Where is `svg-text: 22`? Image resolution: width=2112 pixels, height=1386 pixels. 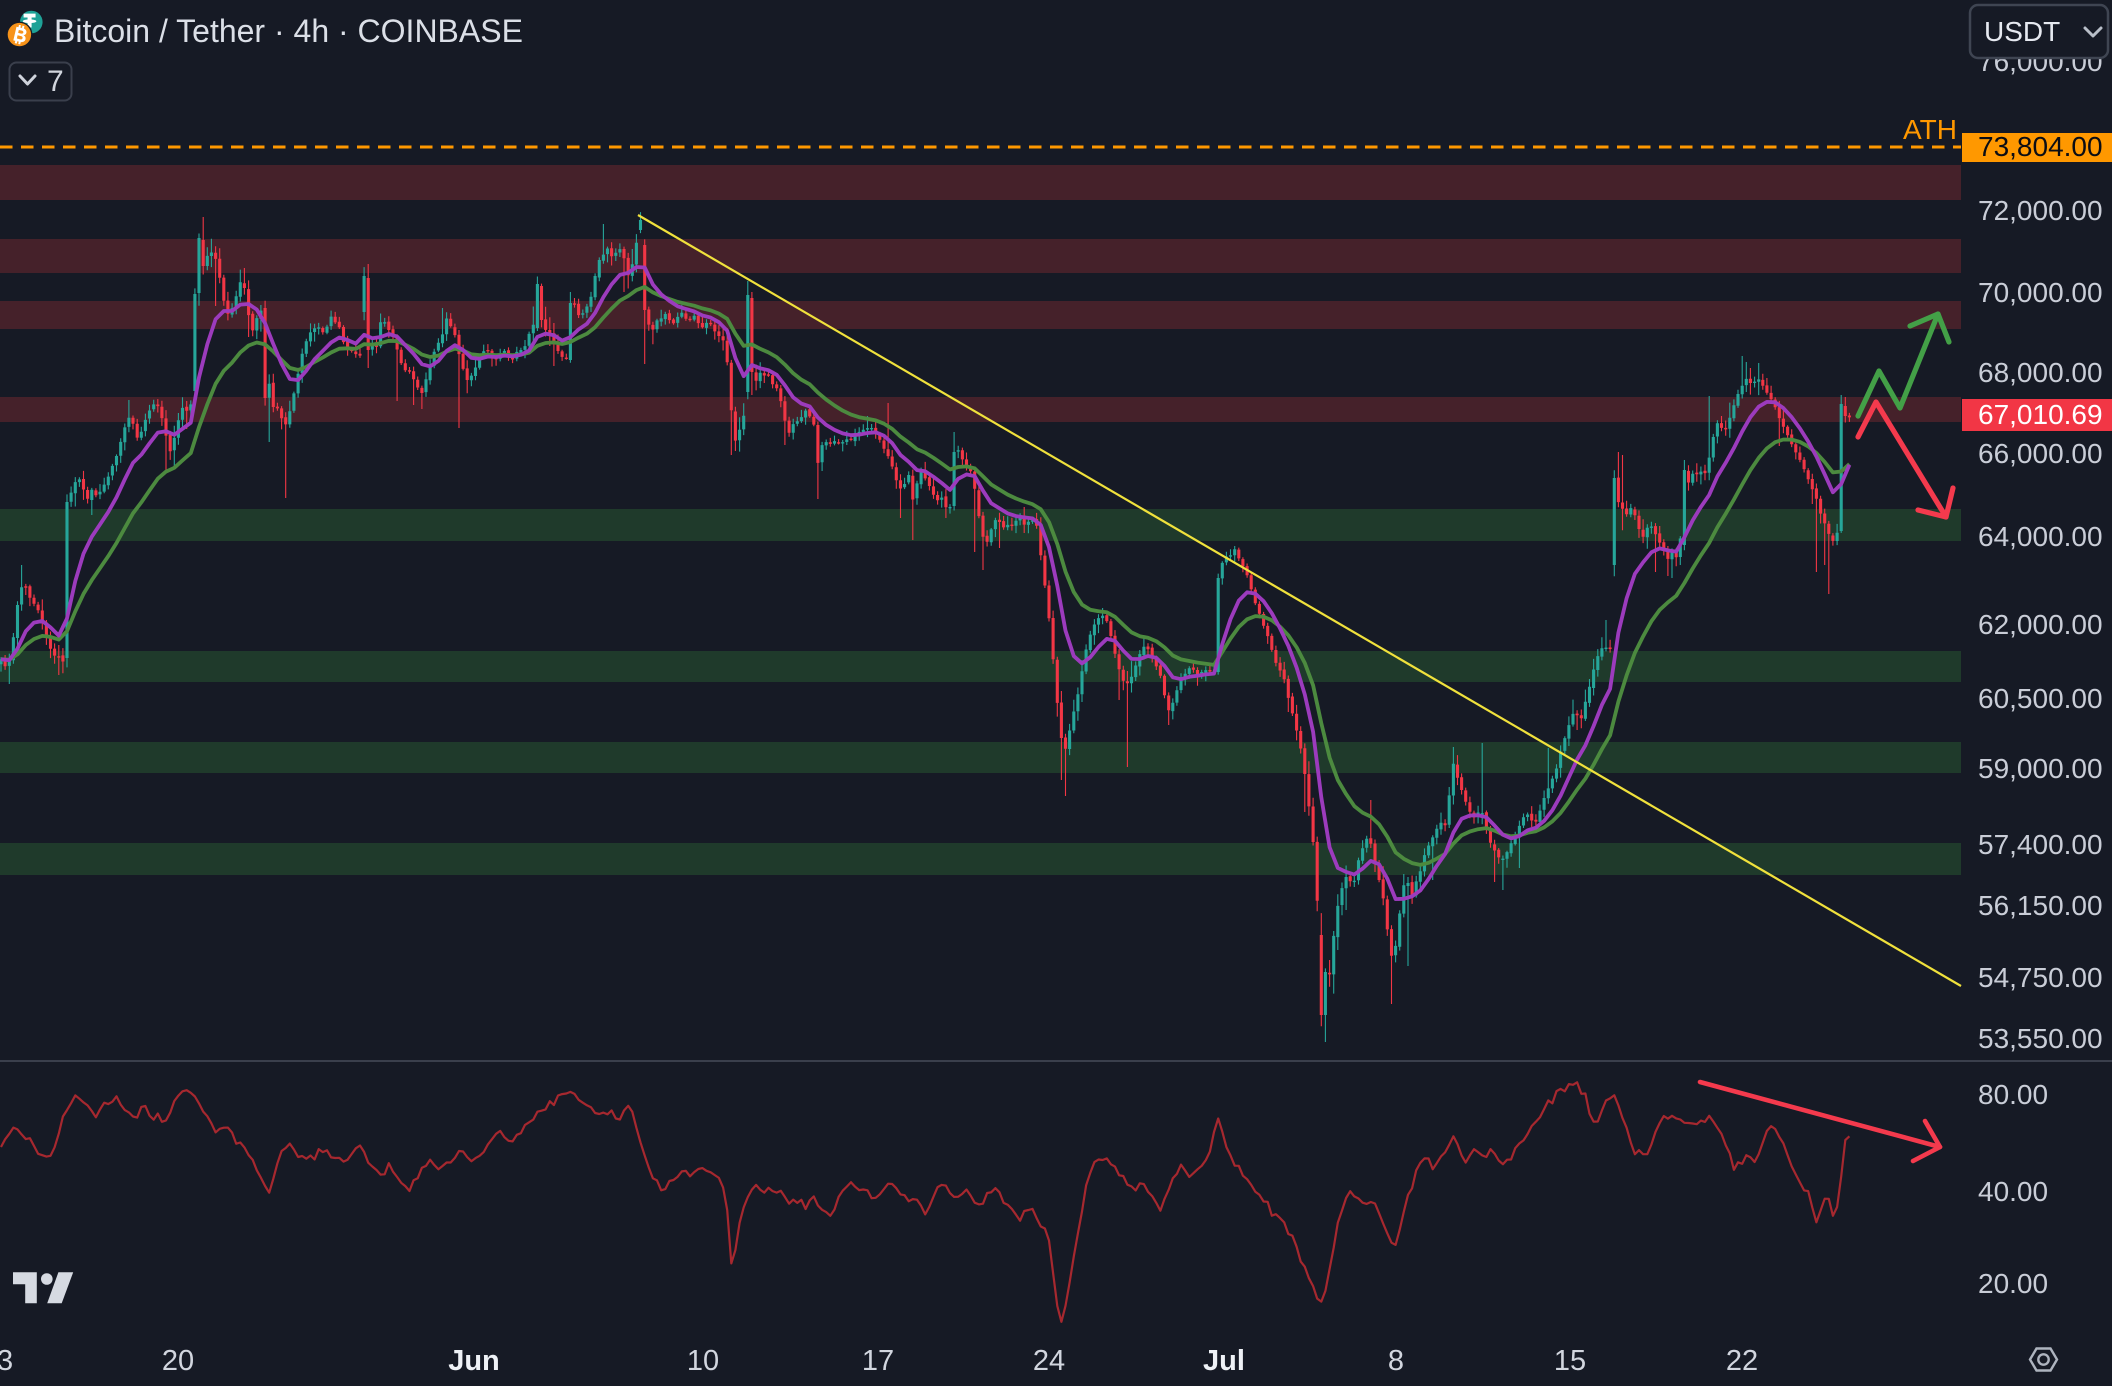 svg-text: 22 is located at coordinates (1742, 1361).